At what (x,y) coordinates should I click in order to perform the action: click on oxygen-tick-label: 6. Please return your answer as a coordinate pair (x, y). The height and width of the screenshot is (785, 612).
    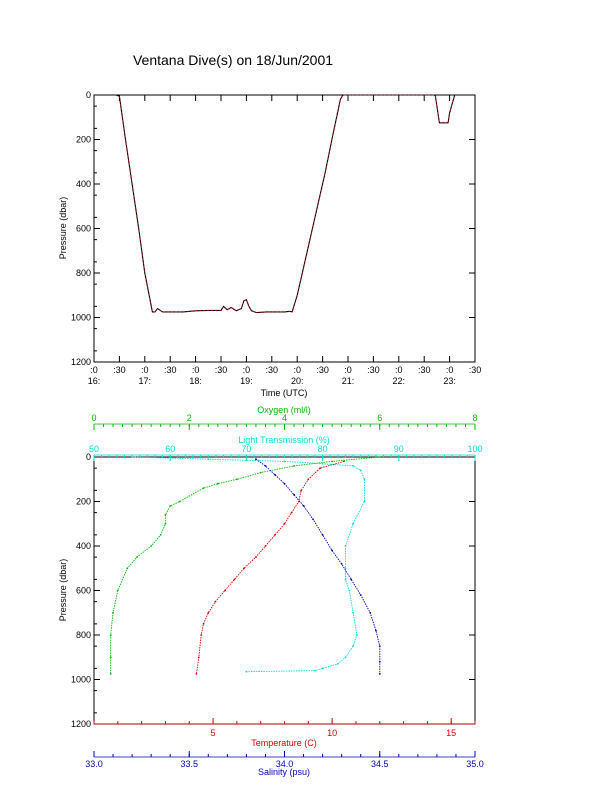
    Looking at the image, I should click on (379, 418).